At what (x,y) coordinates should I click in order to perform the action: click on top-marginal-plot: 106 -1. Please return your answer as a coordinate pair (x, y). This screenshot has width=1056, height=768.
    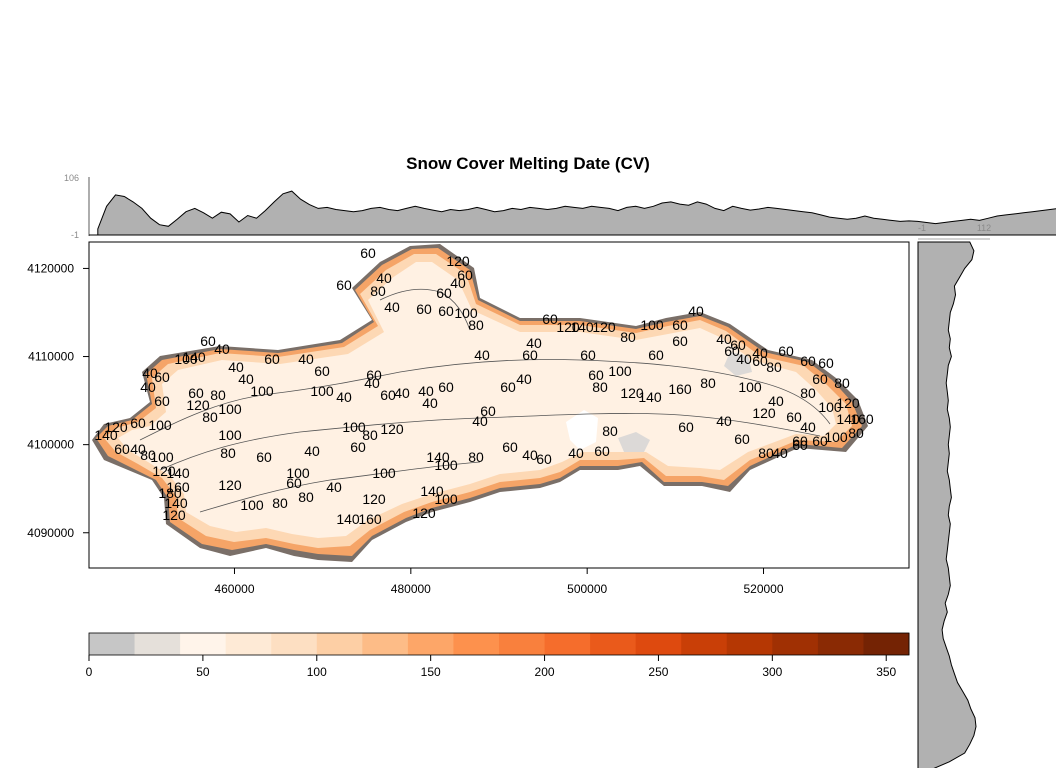
    Looking at the image, I should click on (560, 206).